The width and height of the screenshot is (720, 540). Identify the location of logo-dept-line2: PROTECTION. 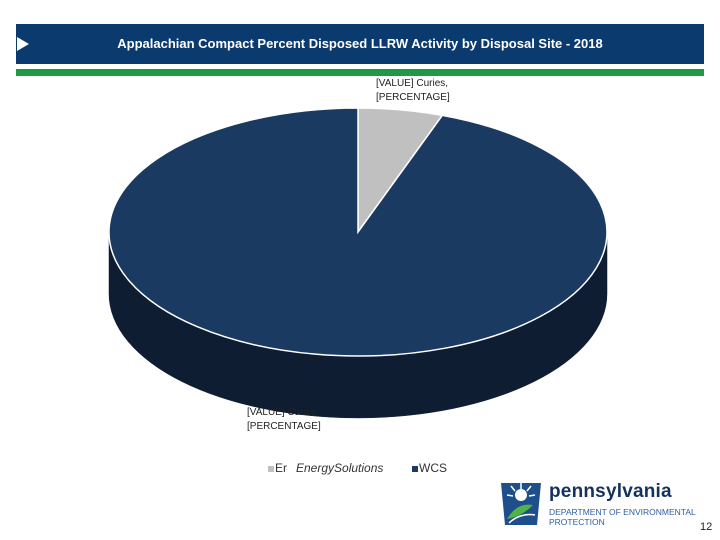
(577, 522).